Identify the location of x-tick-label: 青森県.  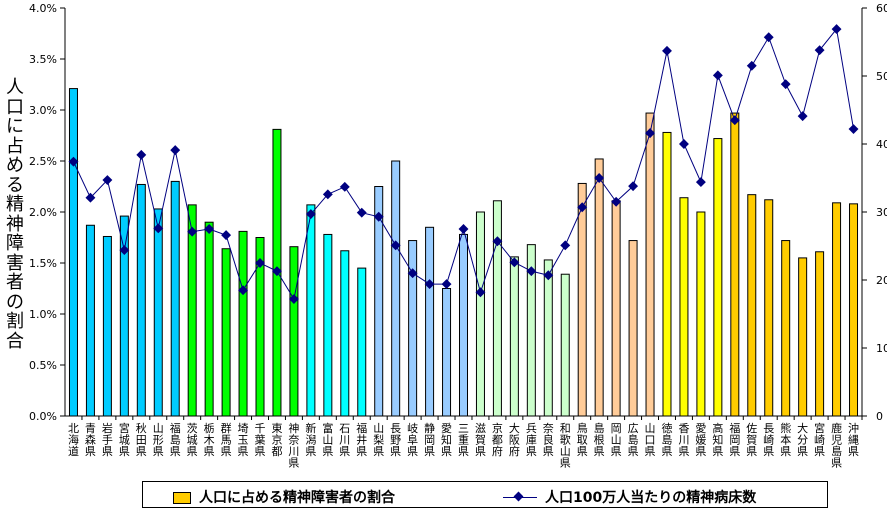
(90, 440).